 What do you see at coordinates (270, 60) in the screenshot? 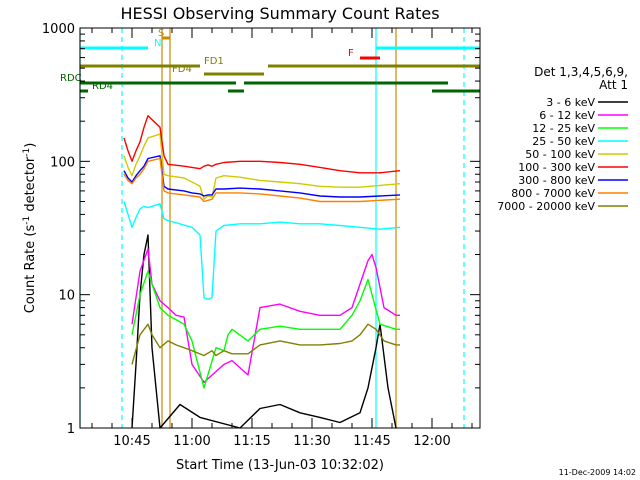
I see `flag-bars: SN F FD1 FD4 RDC RD4` at bounding box center [270, 60].